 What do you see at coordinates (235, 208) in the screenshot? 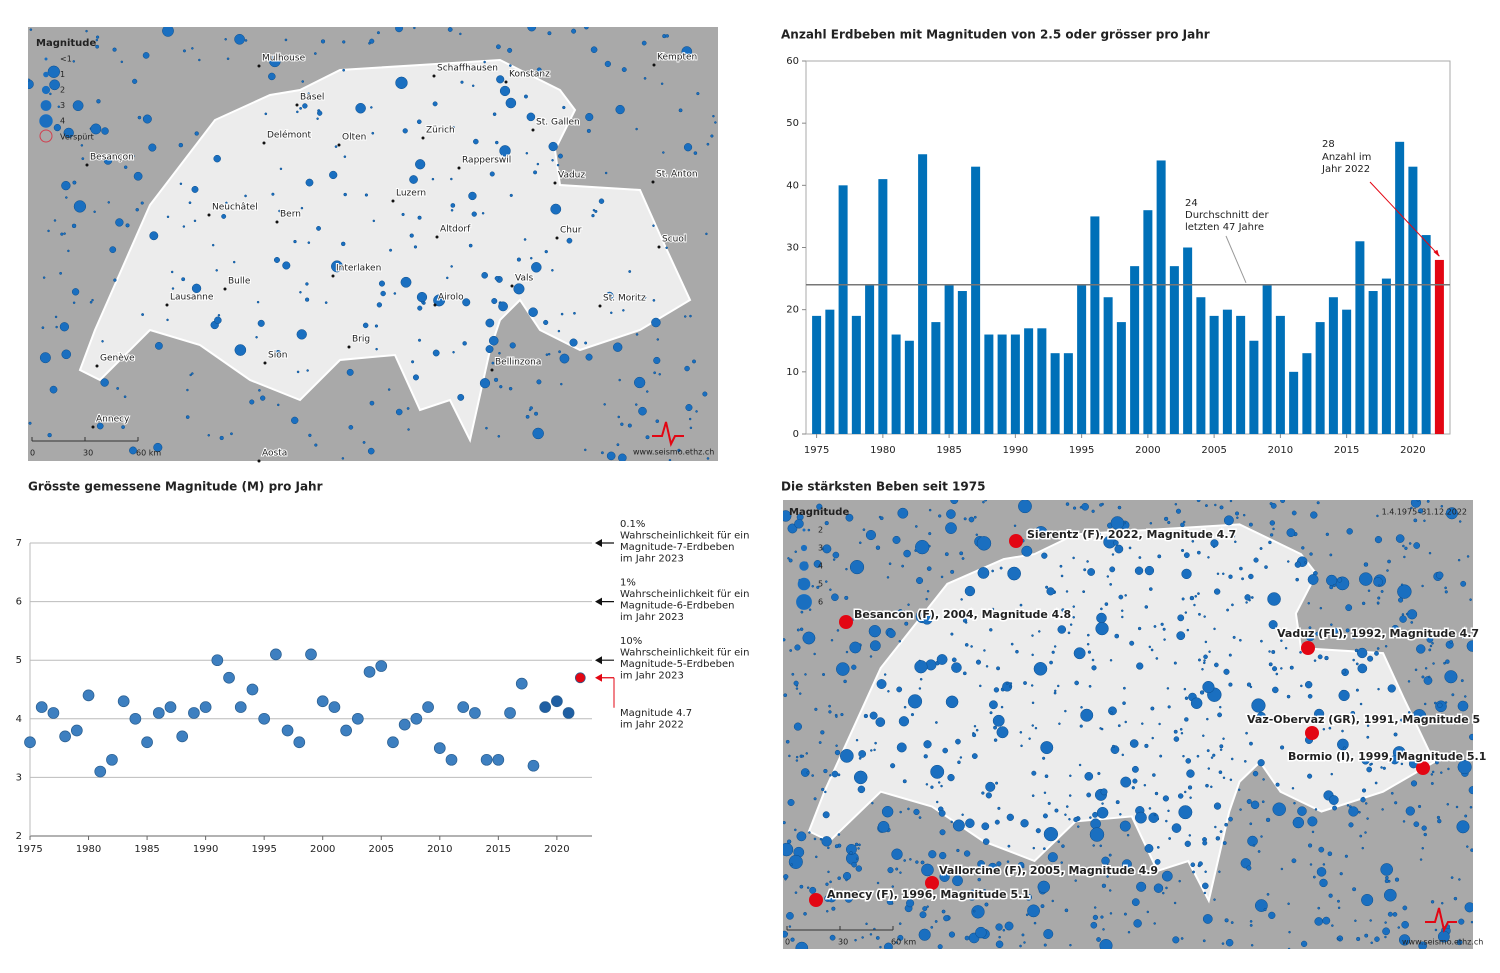
I see `city-label: Neuchâtel` at bounding box center [235, 208].